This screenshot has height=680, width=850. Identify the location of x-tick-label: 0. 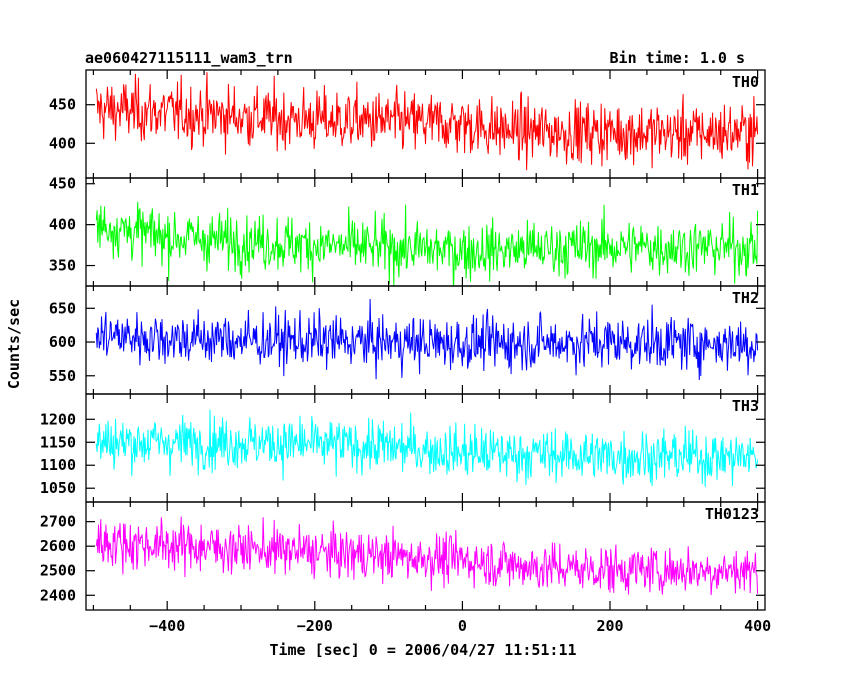
(462, 626).